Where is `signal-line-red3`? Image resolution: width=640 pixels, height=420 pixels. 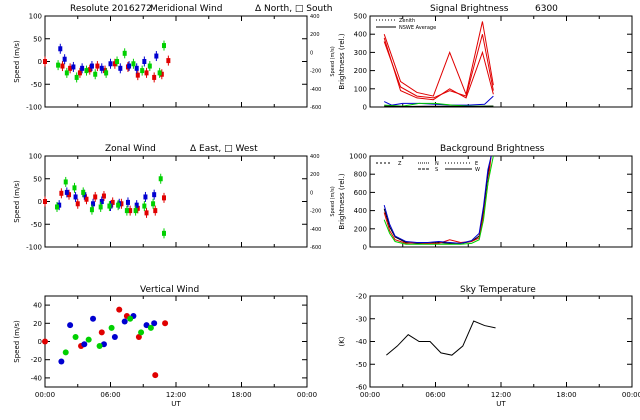
signal-line-red3 is located at coordinates (438, 69).